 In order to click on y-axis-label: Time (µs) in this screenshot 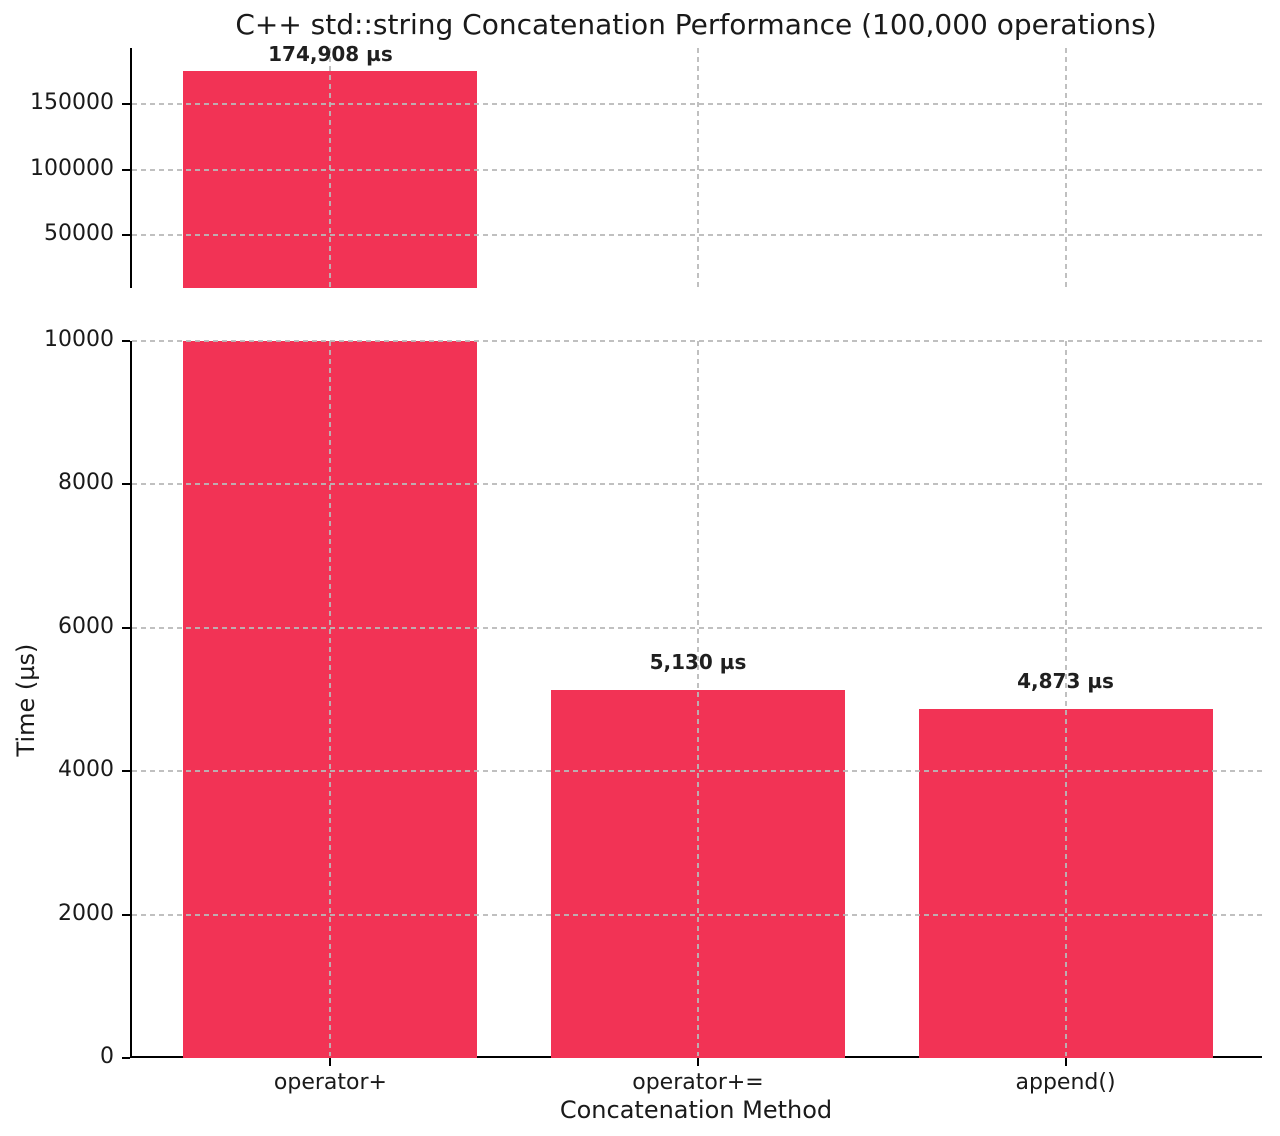, I will do `click(26, 699)`.